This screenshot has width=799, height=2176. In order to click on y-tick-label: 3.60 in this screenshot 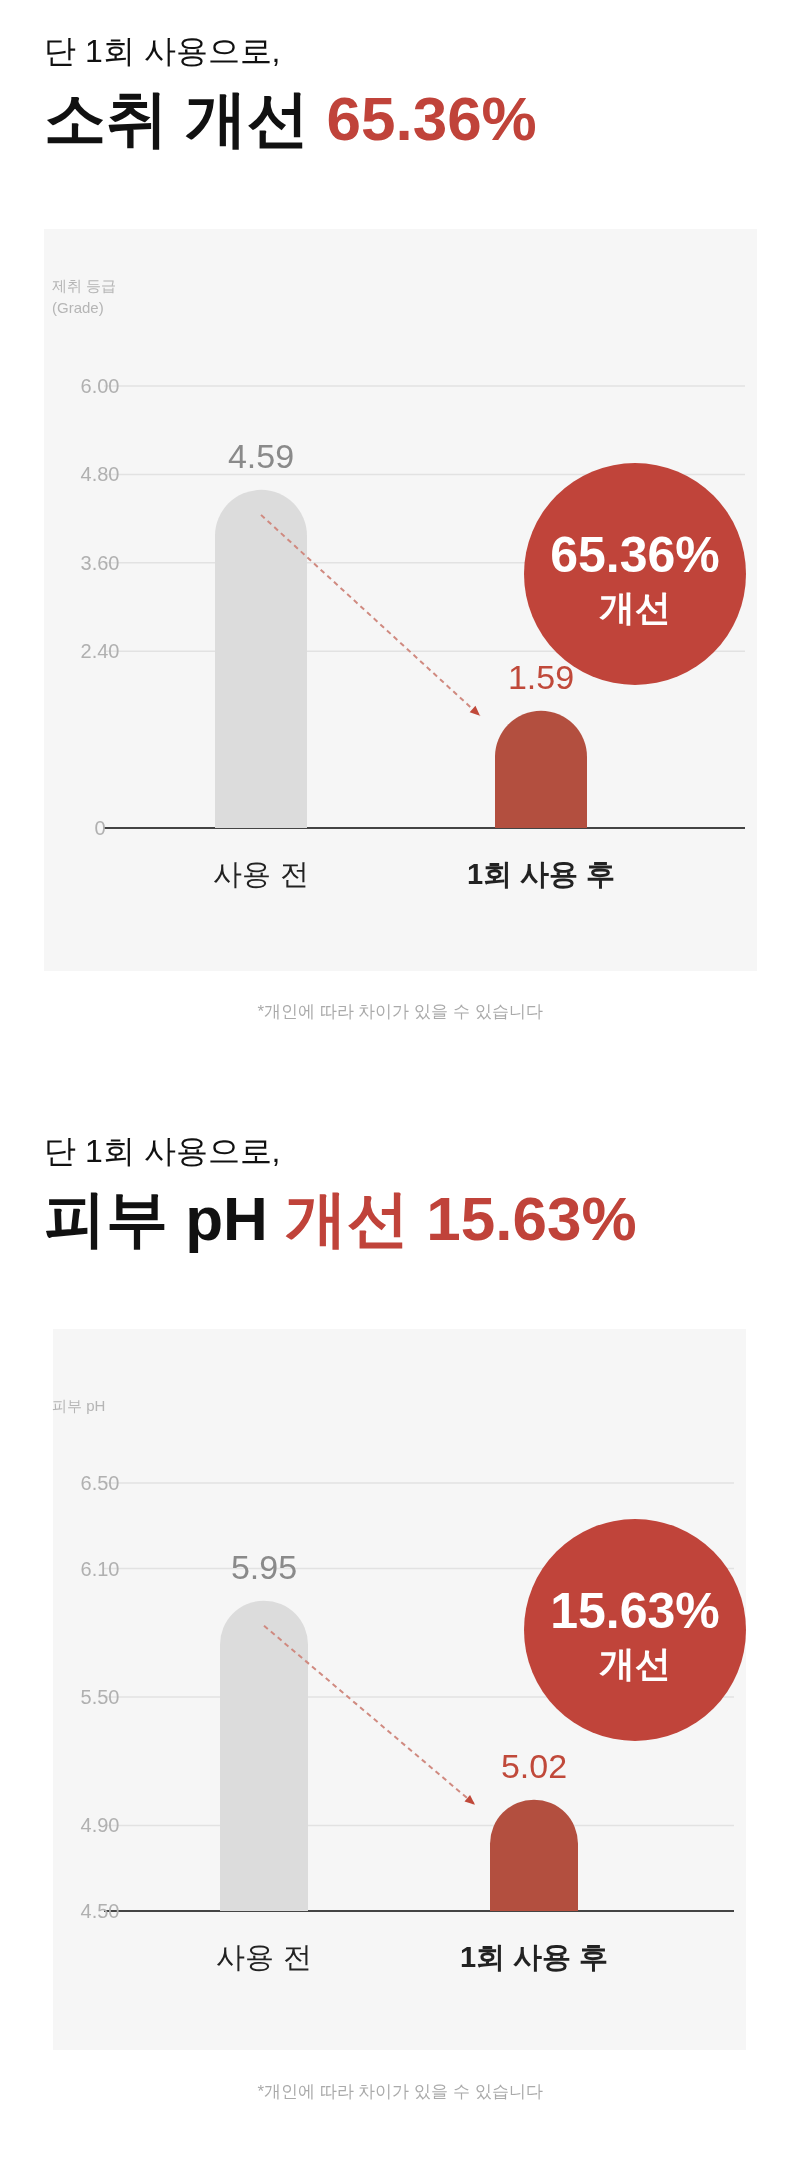, I will do `click(100, 562)`.